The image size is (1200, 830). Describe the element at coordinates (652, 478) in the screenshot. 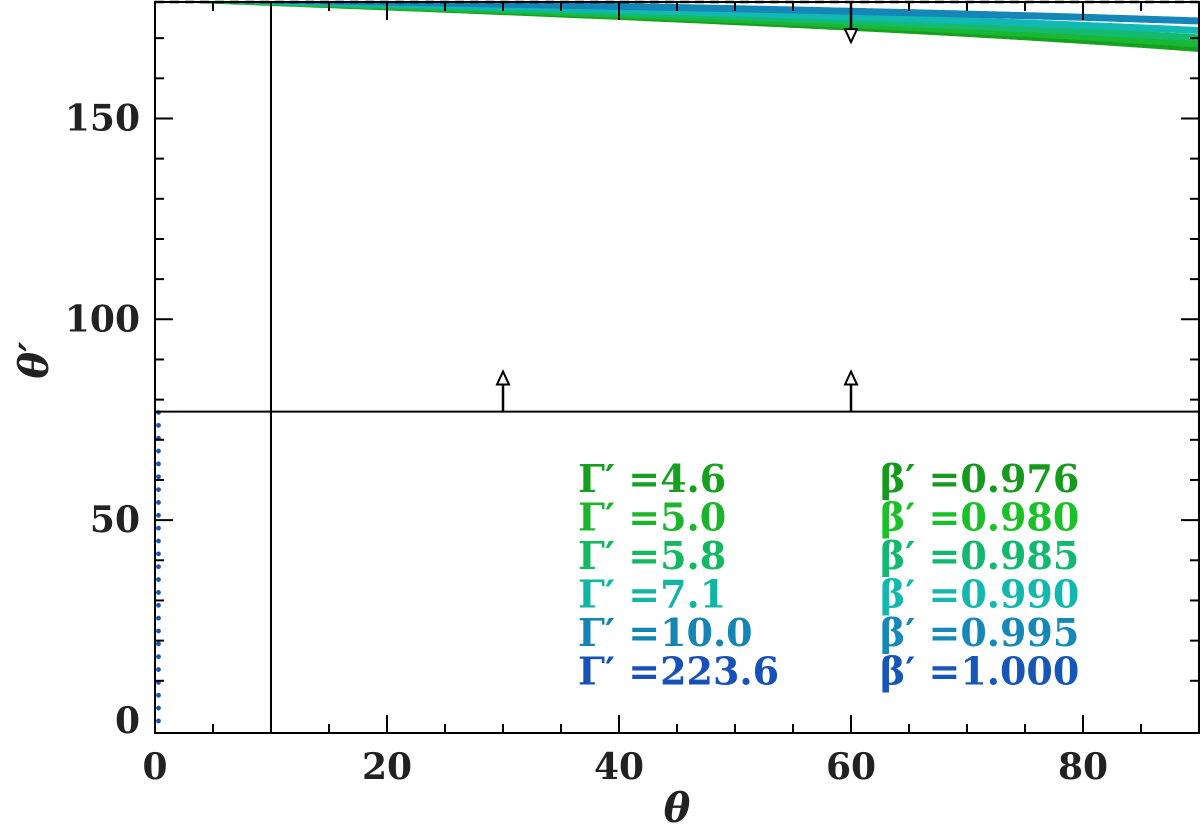

I see `legend-gamma-label: Γ′ =4.6` at that location.